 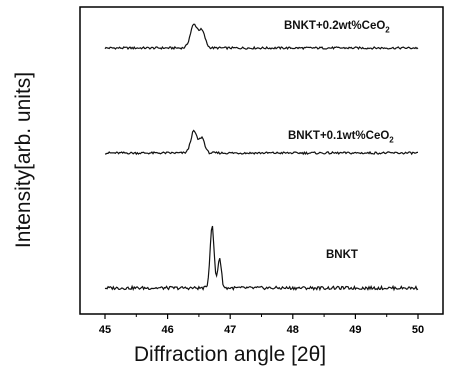 I want to click on series-label-bnkt: BNKT, so click(x=342, y=256).